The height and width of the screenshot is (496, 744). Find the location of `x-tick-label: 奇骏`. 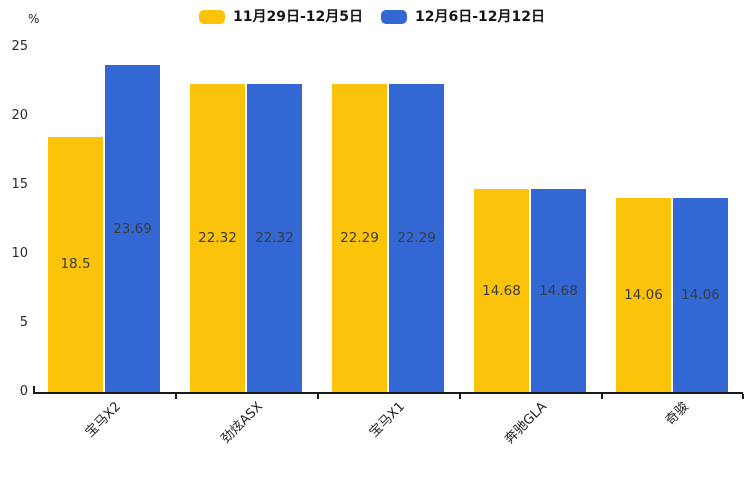

x-tick-label: 奇骏 is located at coordinates (677, 414).